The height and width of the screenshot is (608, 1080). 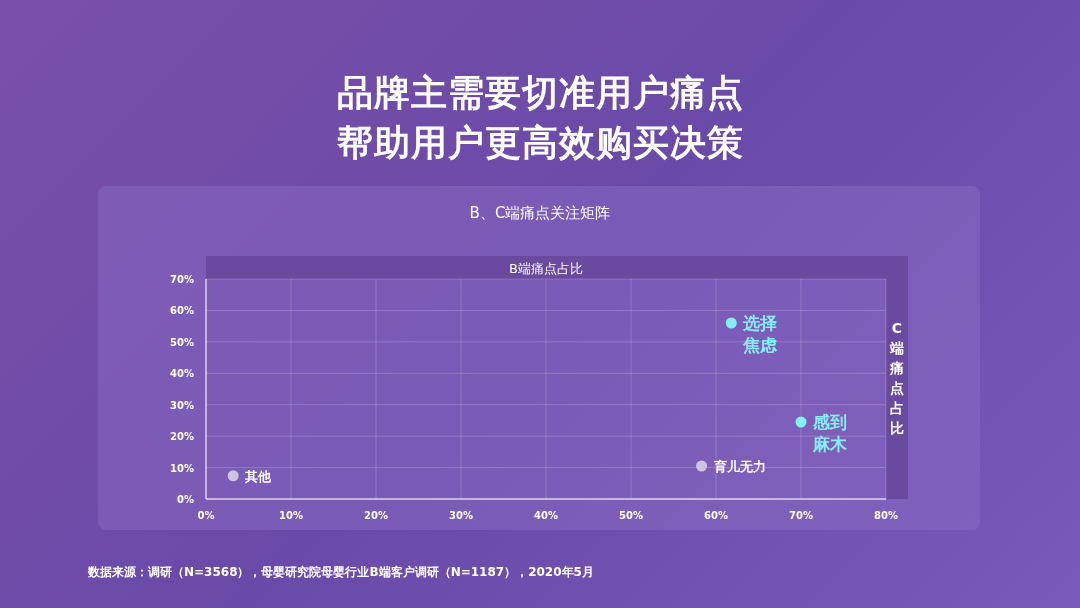 What do you see at coordinates (461, 515) in the screenshot?
I see `x-tick-label: 30%` at bounding box center [461, 515].